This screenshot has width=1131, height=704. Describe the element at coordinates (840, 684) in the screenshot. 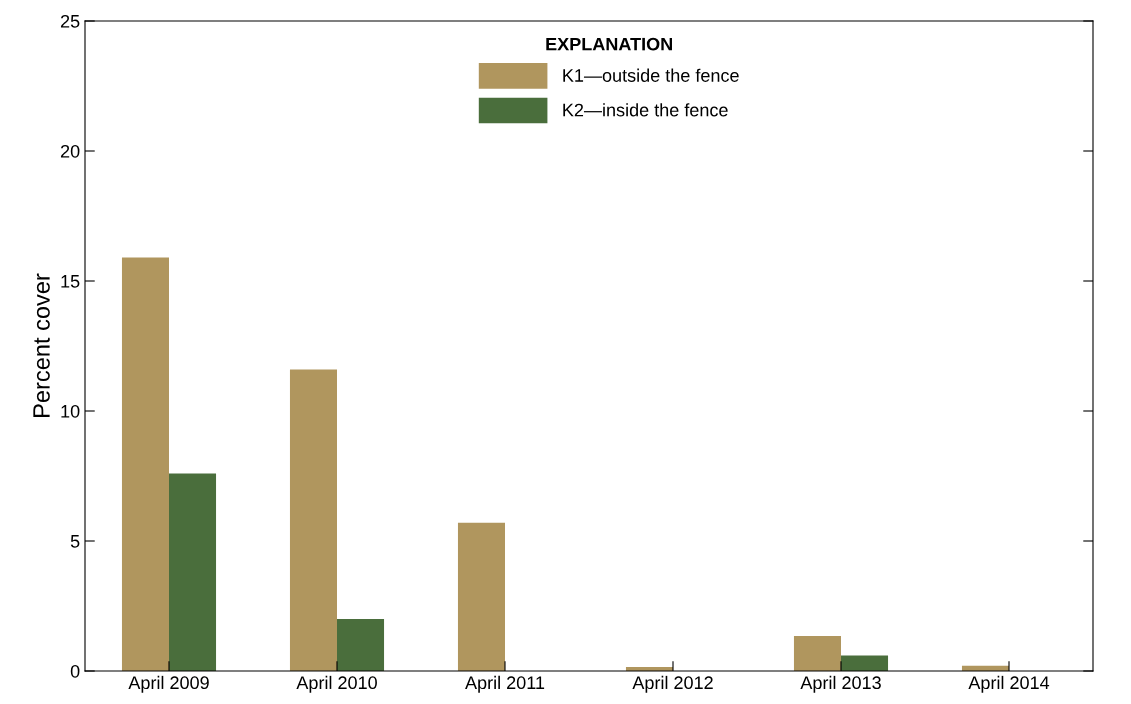

I see `x-tick-label: April 2013` at that location.